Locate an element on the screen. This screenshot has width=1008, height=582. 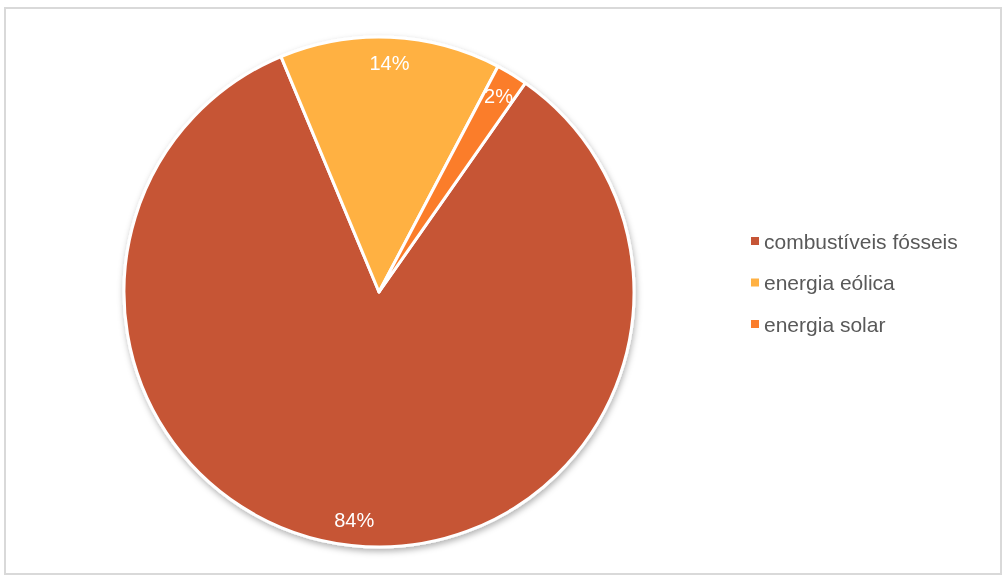
legend-label: combustíveis fósseis is located at coordinates (861, 241).